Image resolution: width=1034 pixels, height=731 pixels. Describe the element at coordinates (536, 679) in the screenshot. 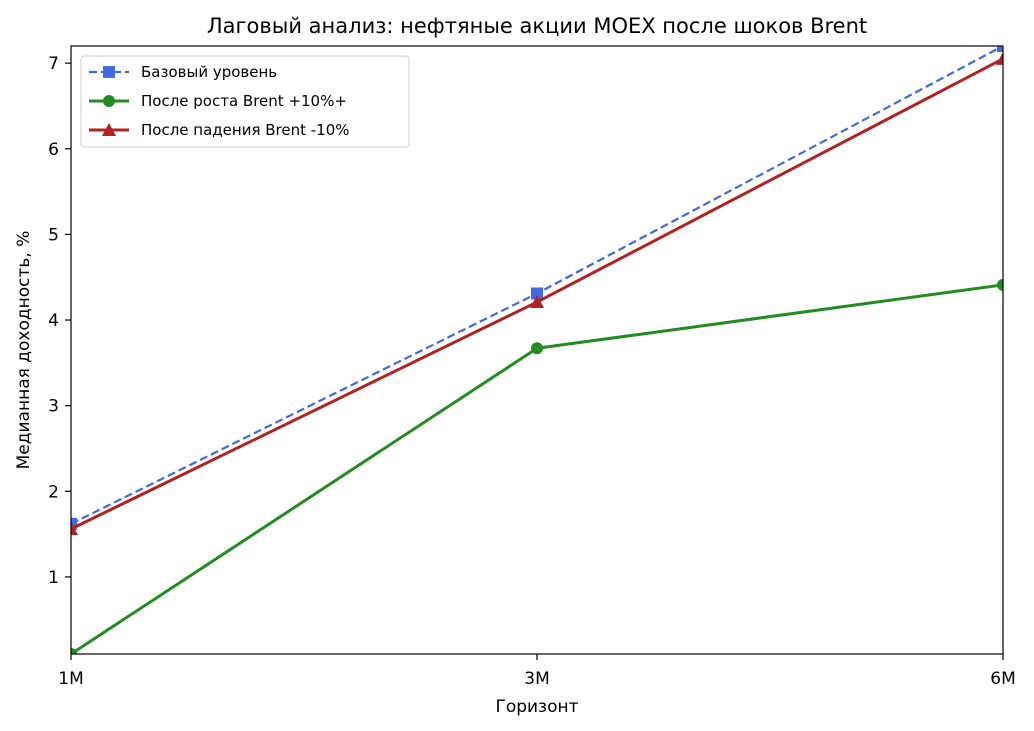

I see `x-tick-label: 3M` at that location.